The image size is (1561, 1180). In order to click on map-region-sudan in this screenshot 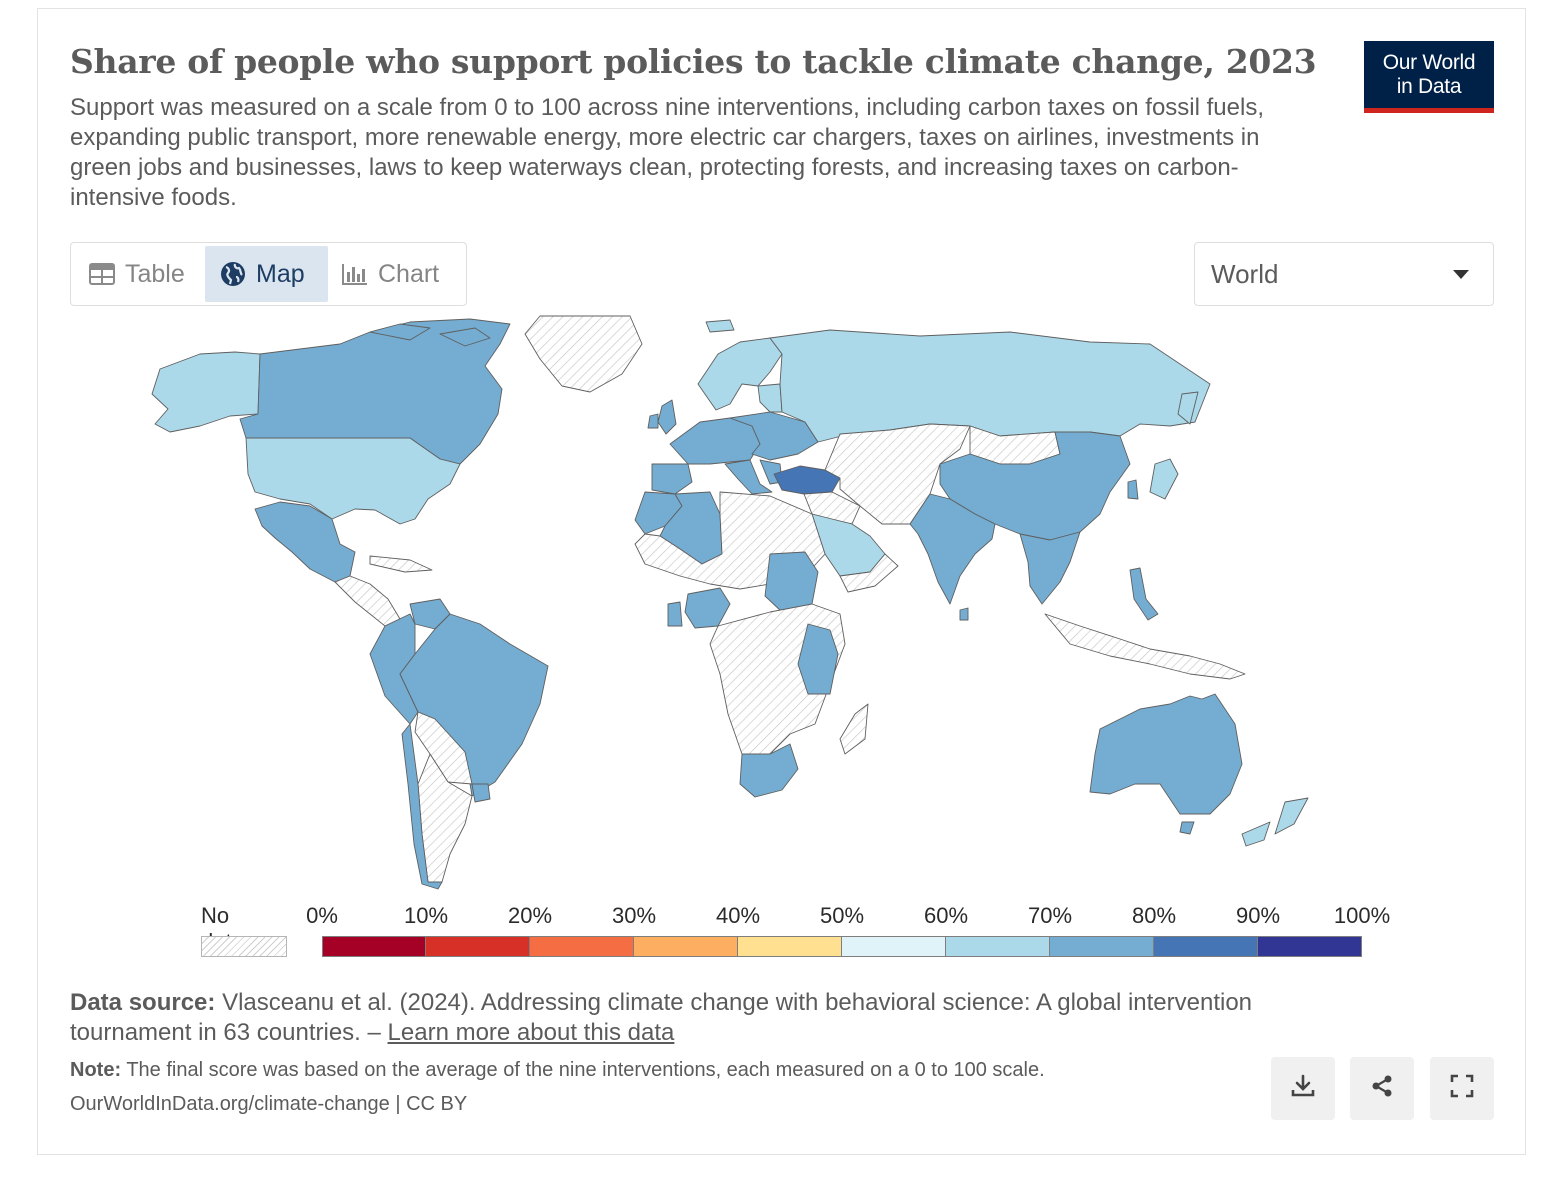, I will do `click(791, 582)`.